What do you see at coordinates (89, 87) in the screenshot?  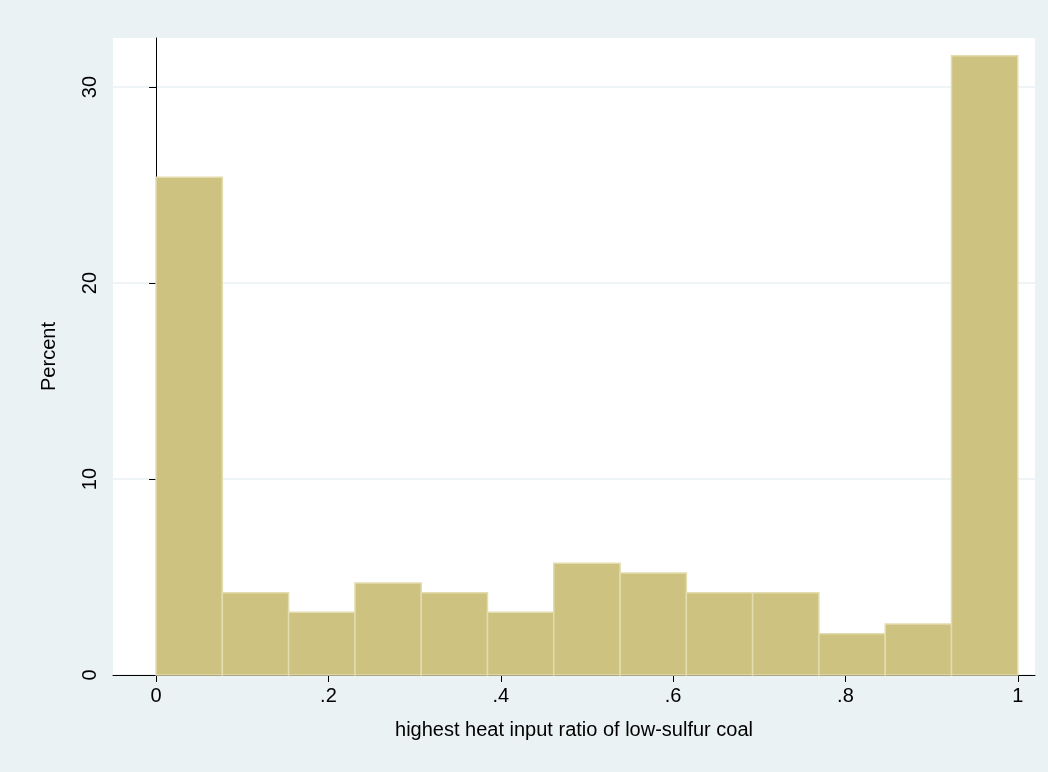 I see `y-tick-label: 30` at bounding box center [89, 87].